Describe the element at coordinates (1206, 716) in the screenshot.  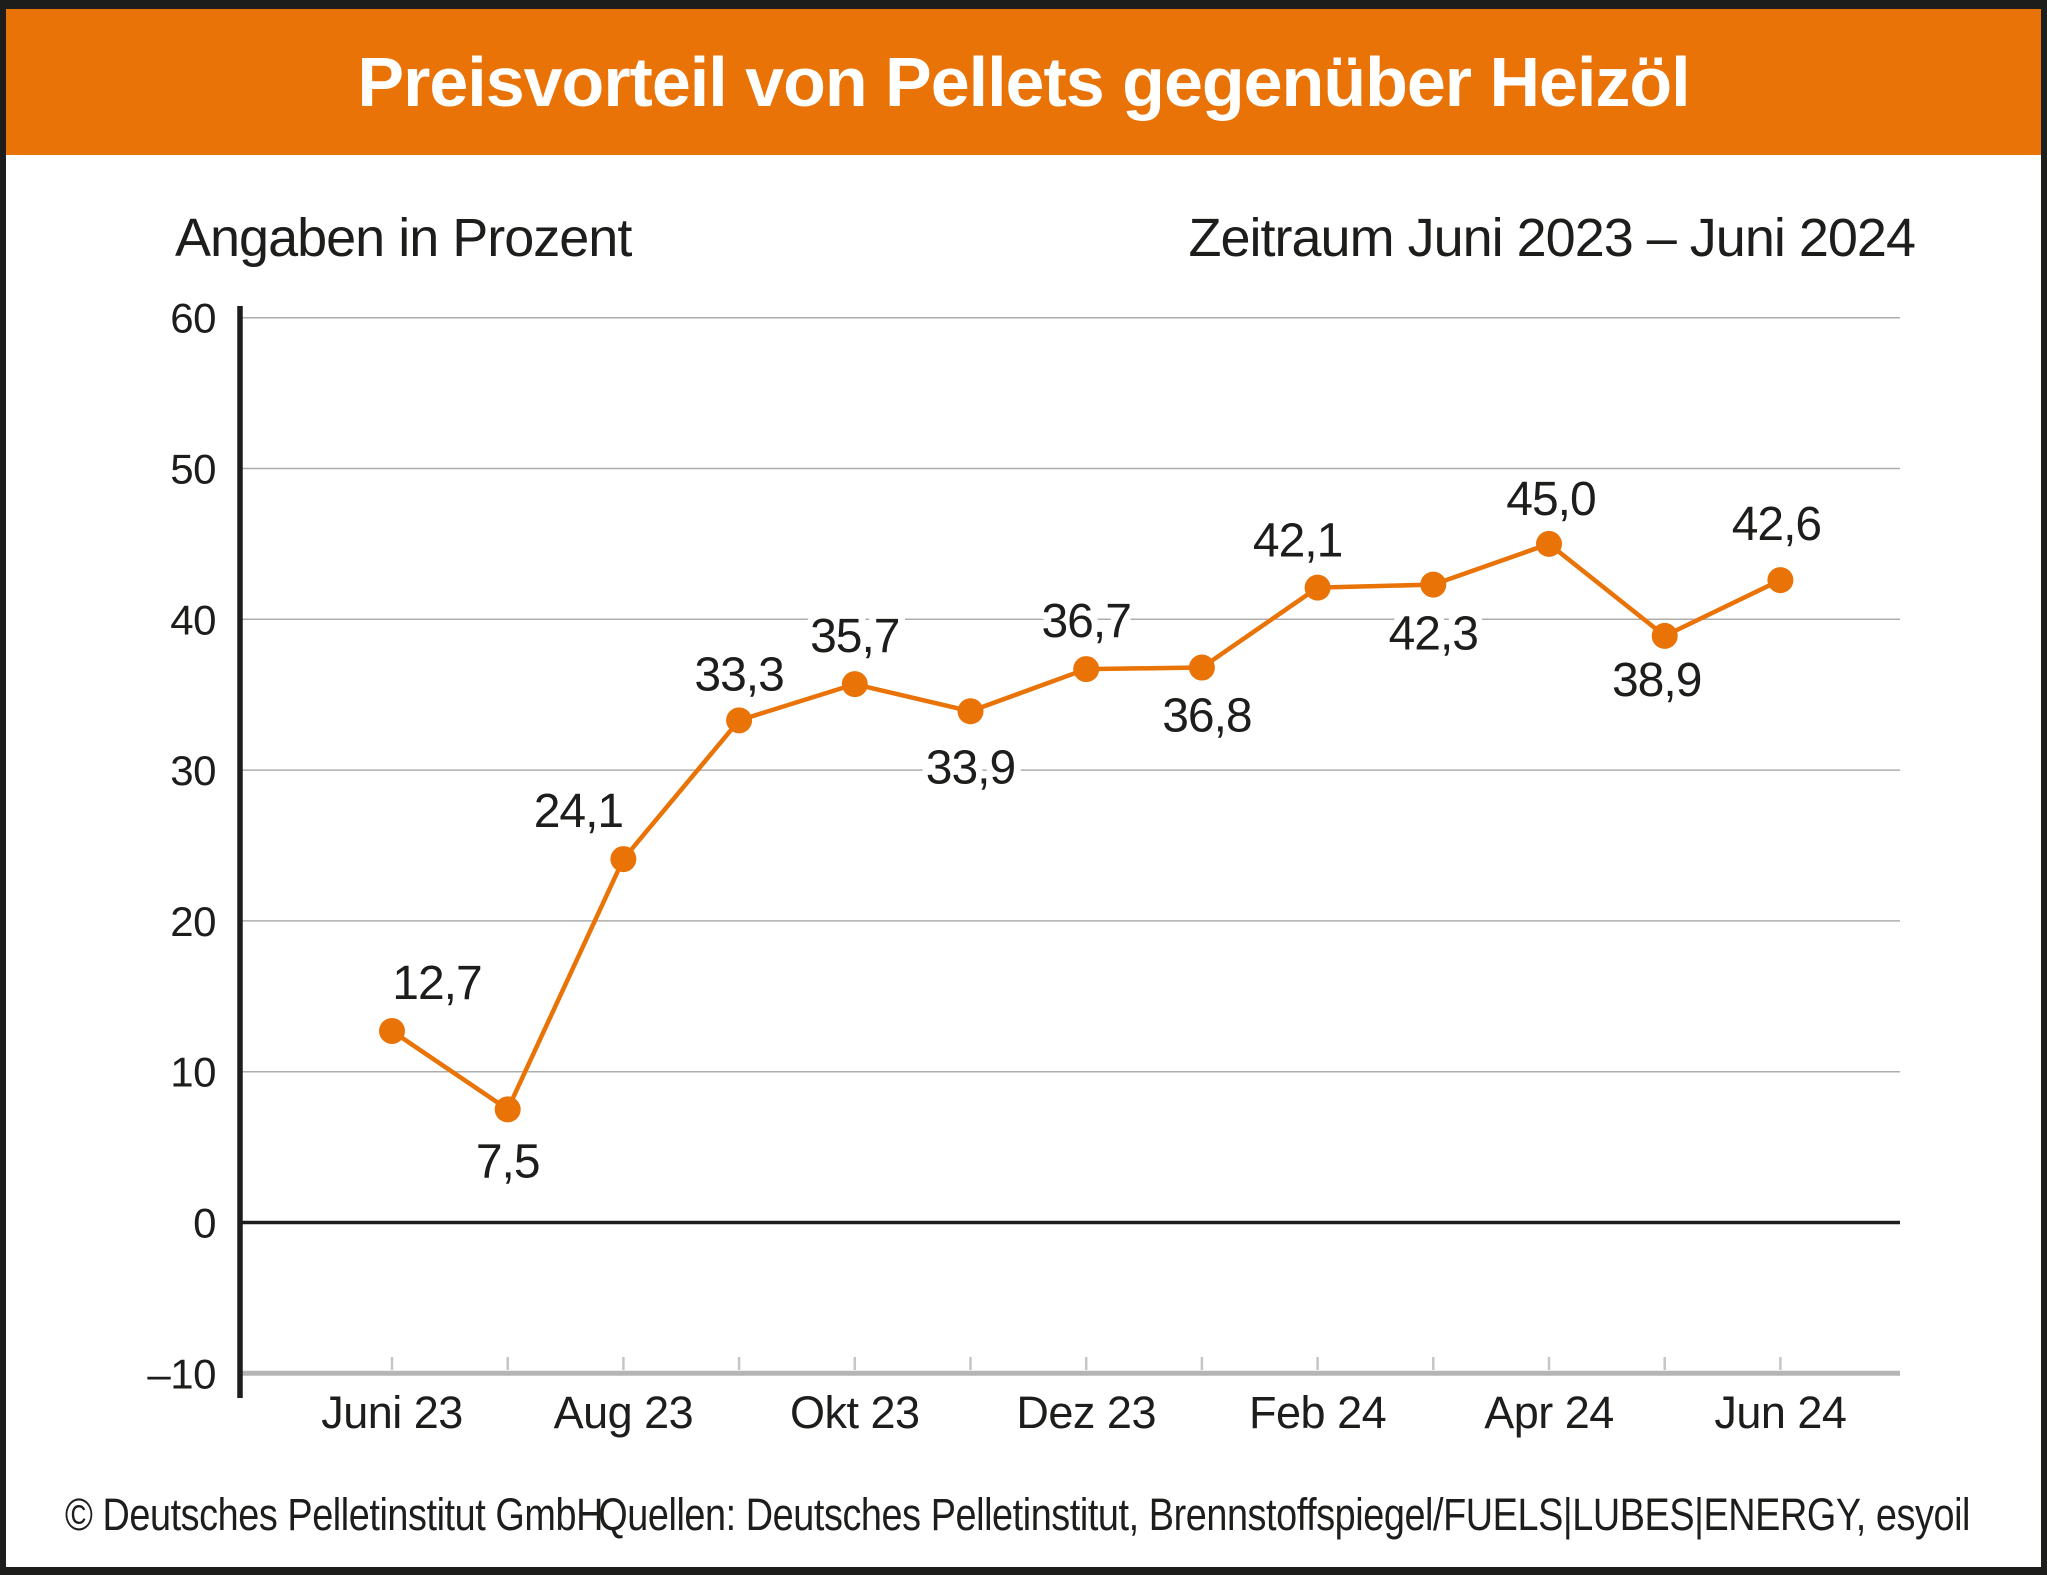
I see `value-label: 36,8` at that location.